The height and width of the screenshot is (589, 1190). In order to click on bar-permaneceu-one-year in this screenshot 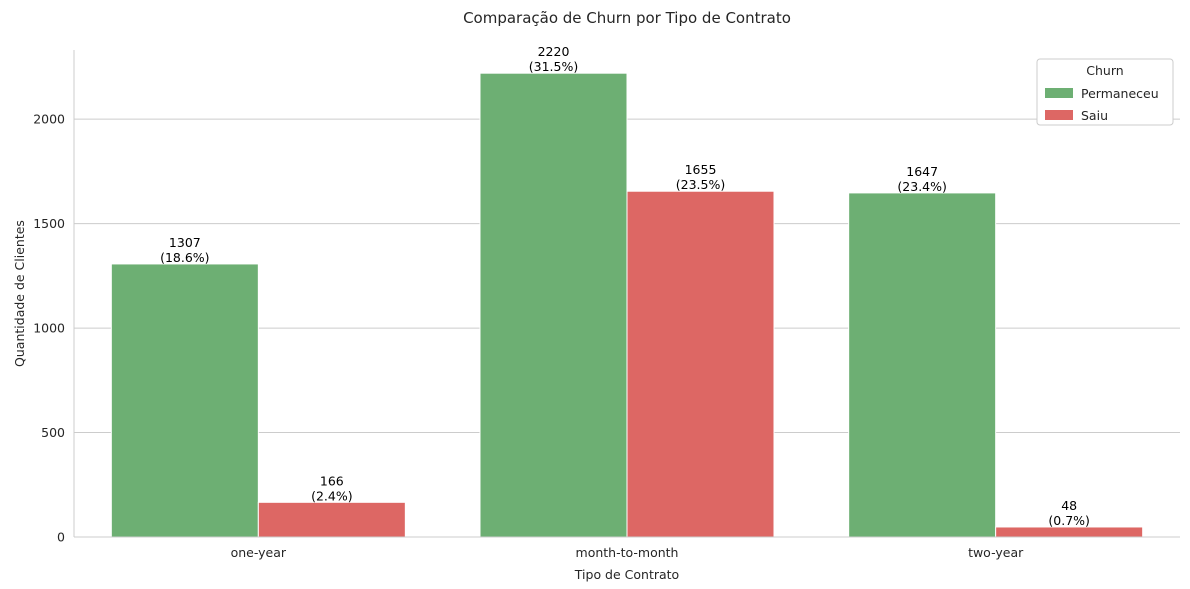, I will do `click(184, 400)`.